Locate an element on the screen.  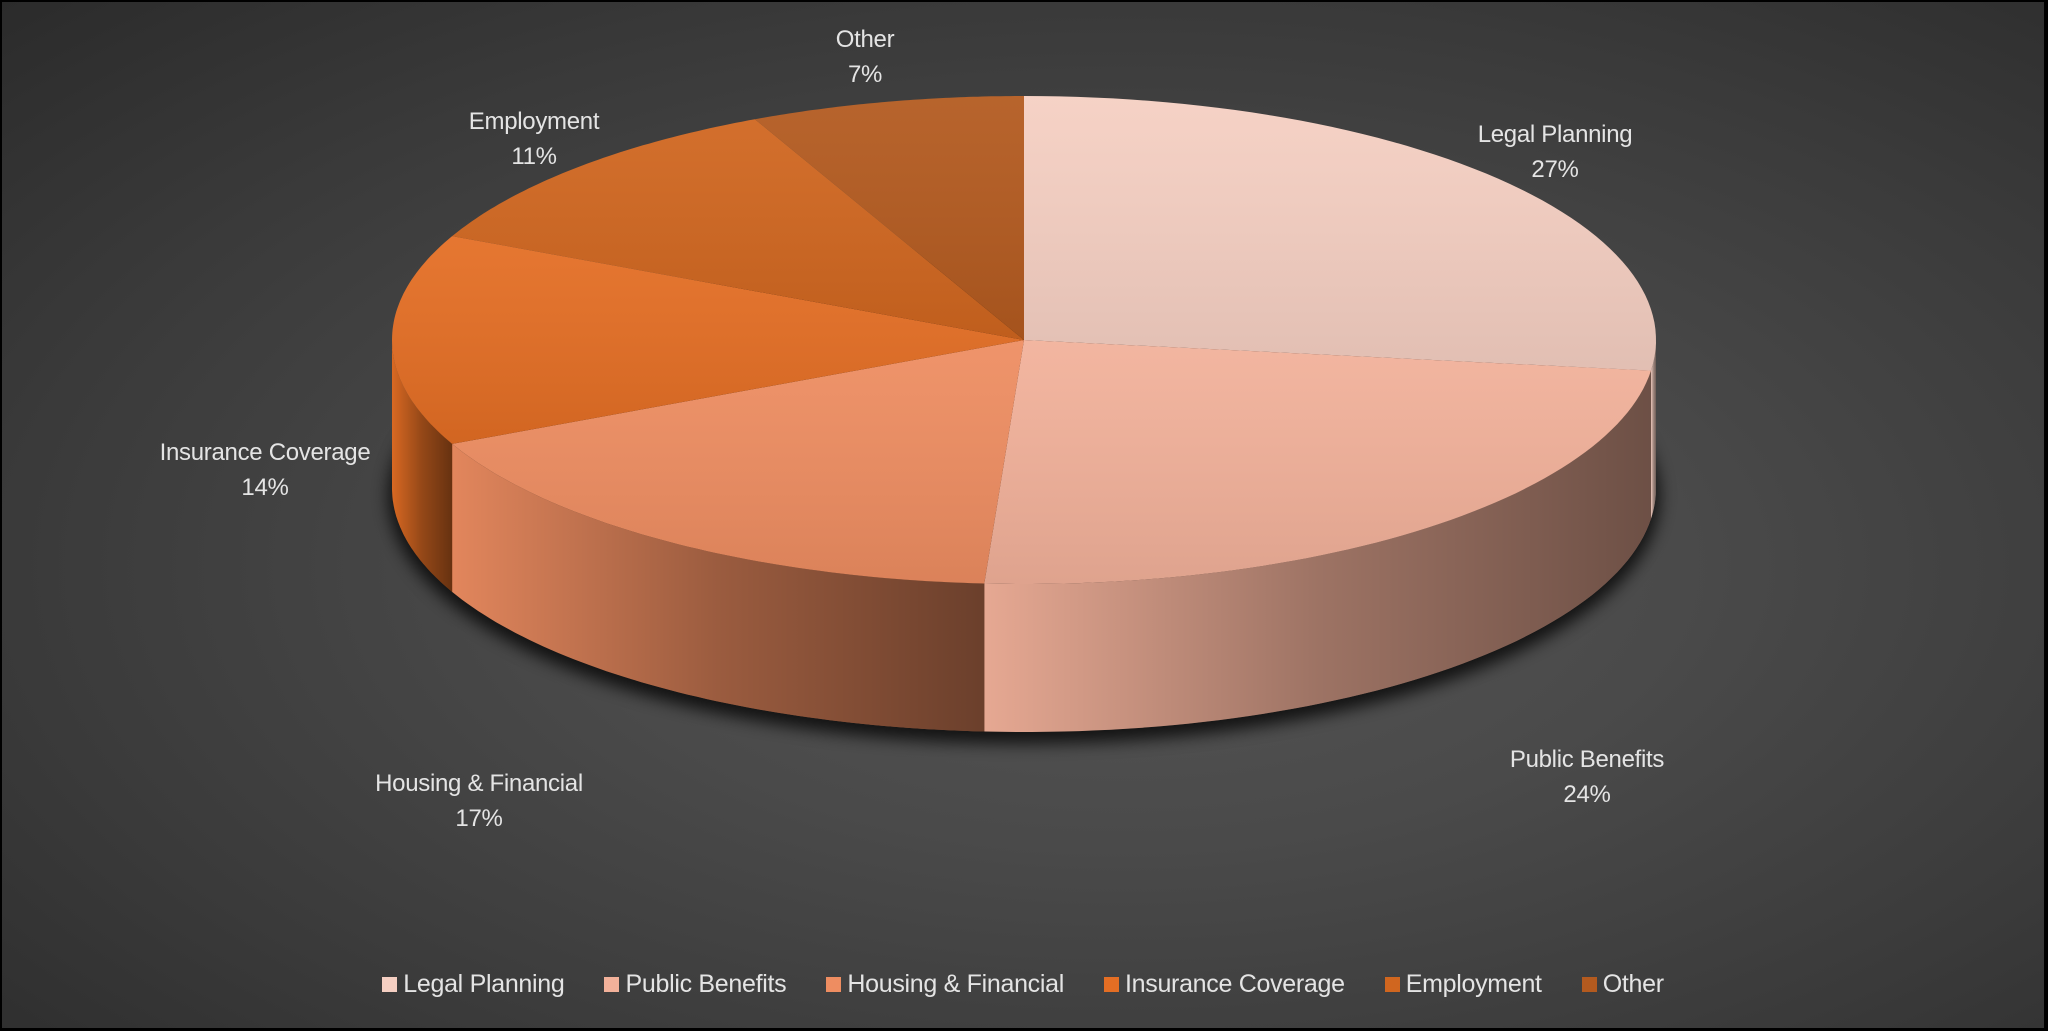
legend-label: Other is located at coordinates (1633, 984).